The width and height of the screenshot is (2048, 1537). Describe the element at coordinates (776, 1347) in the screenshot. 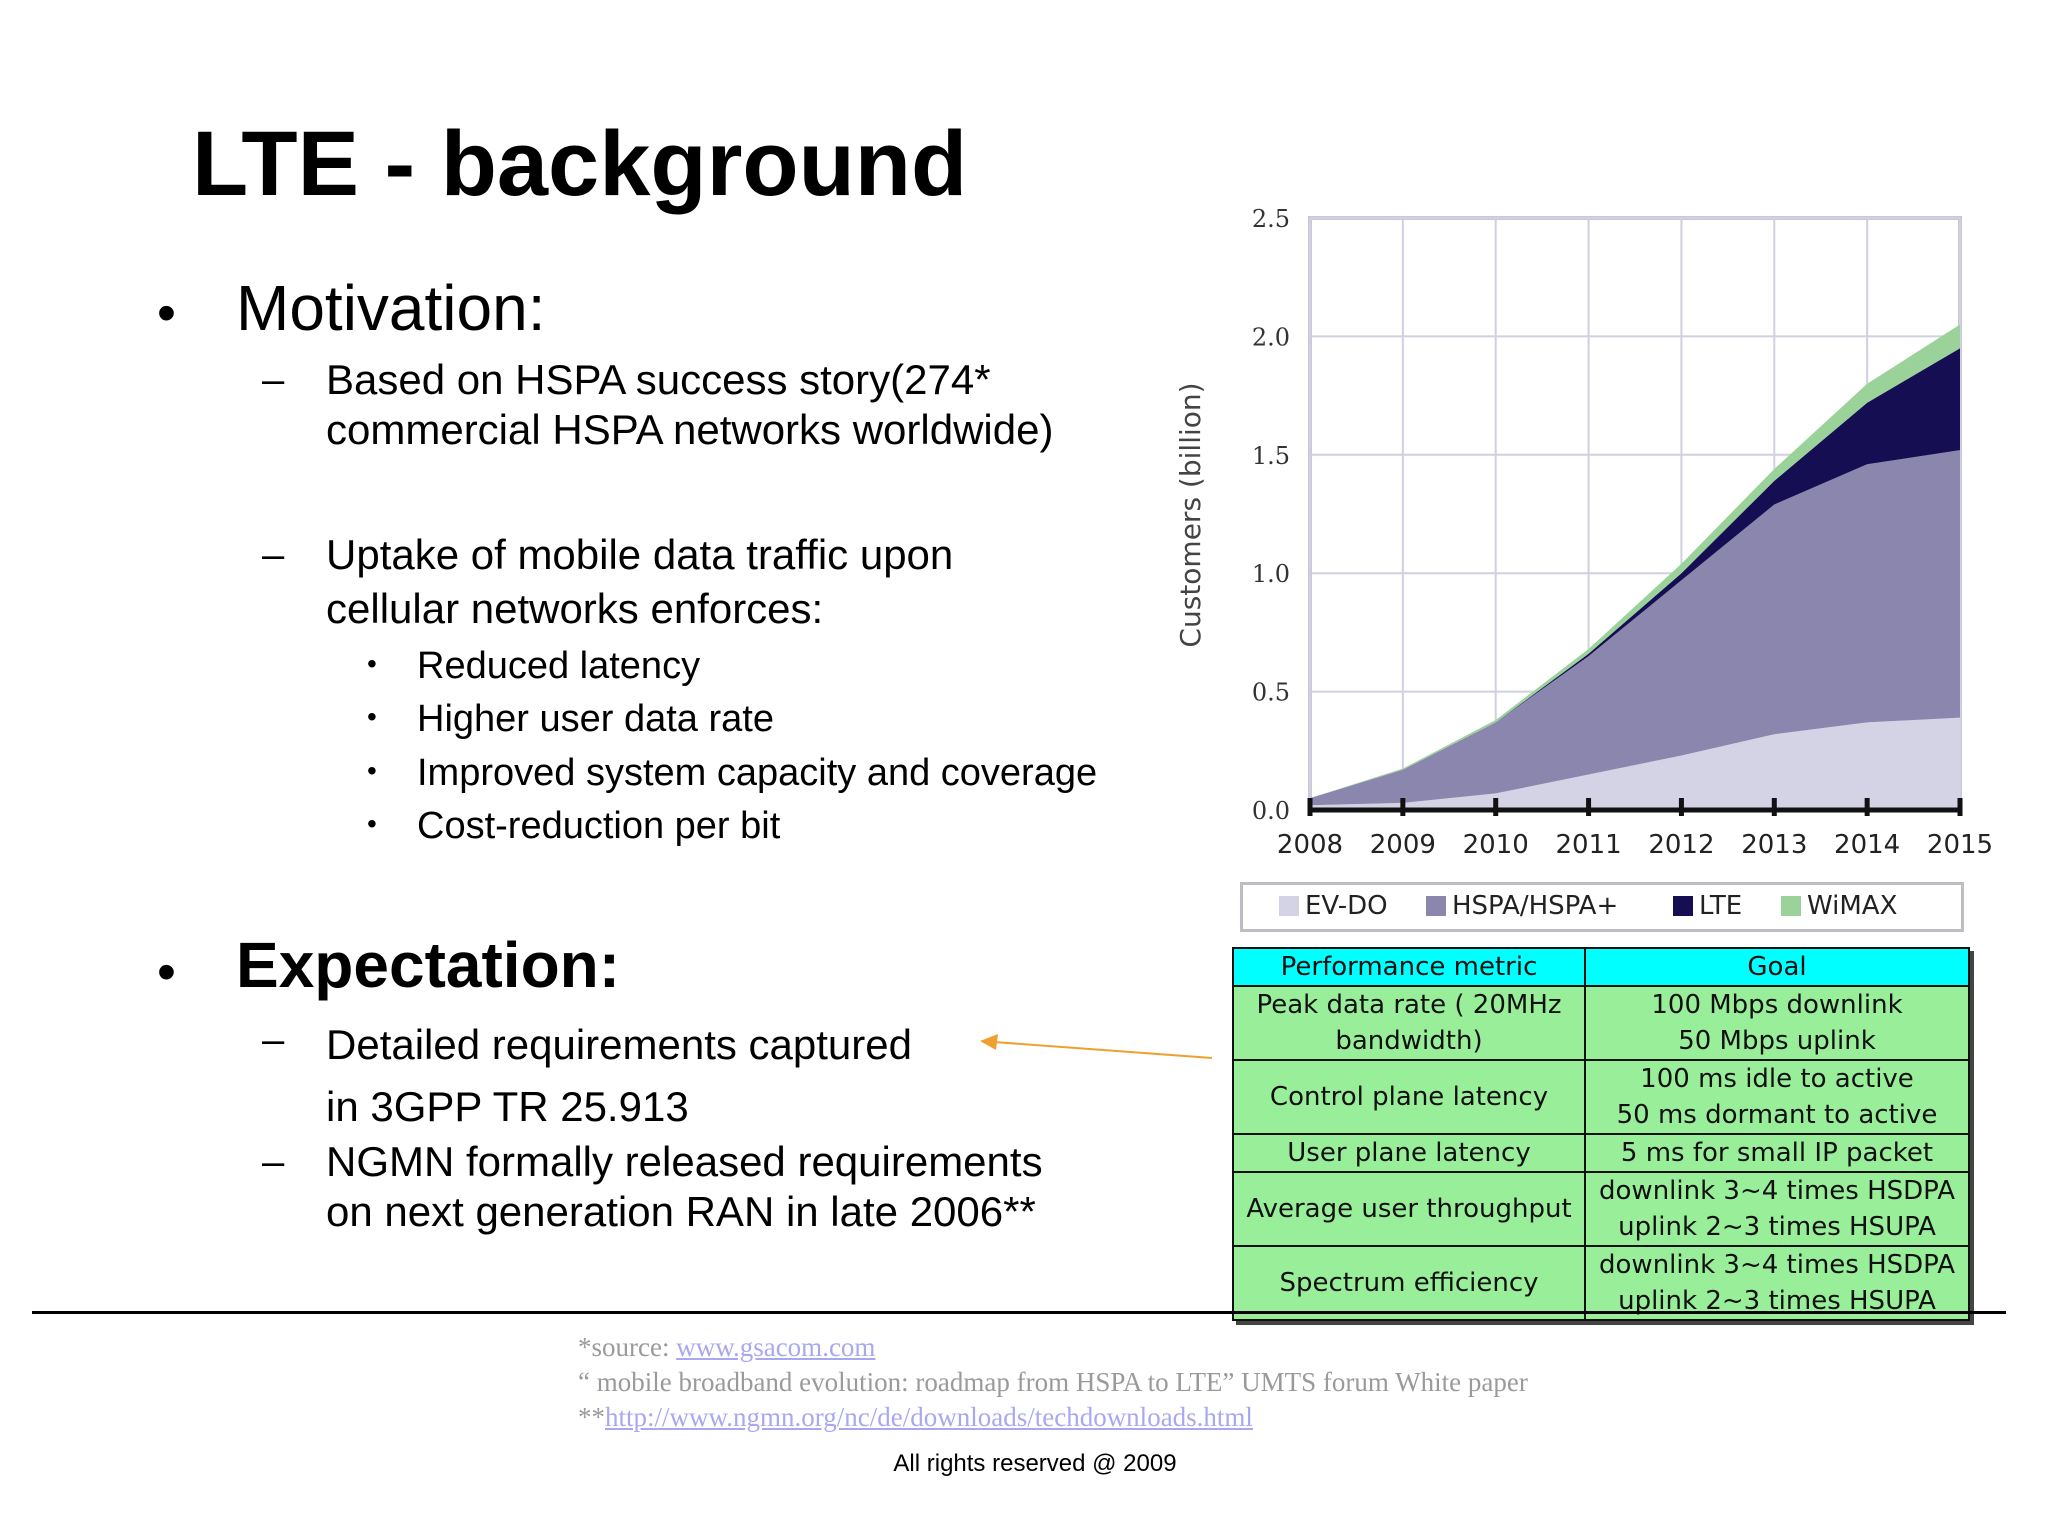

I see `source-link: www.gsacom.com` at that location.